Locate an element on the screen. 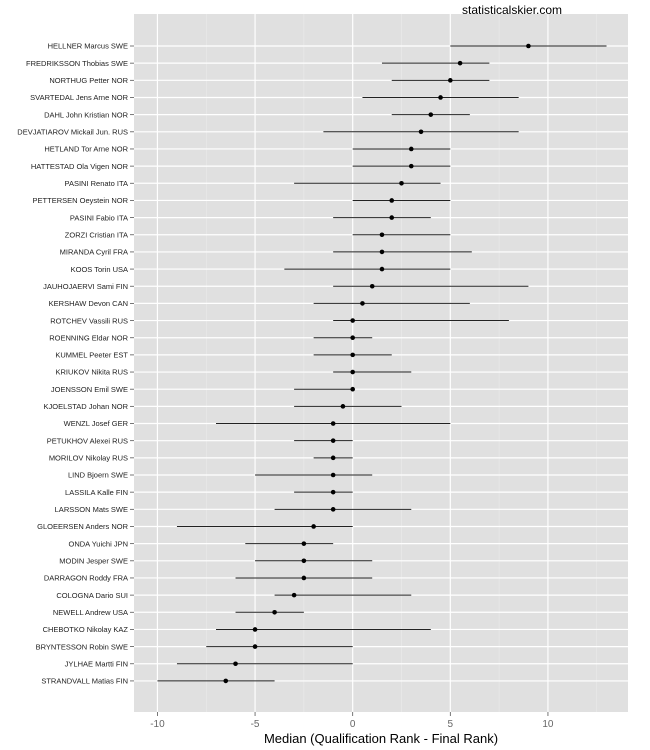  y-tick-label: KERSHAW Devon CAN is located at coordinates (88, 303).